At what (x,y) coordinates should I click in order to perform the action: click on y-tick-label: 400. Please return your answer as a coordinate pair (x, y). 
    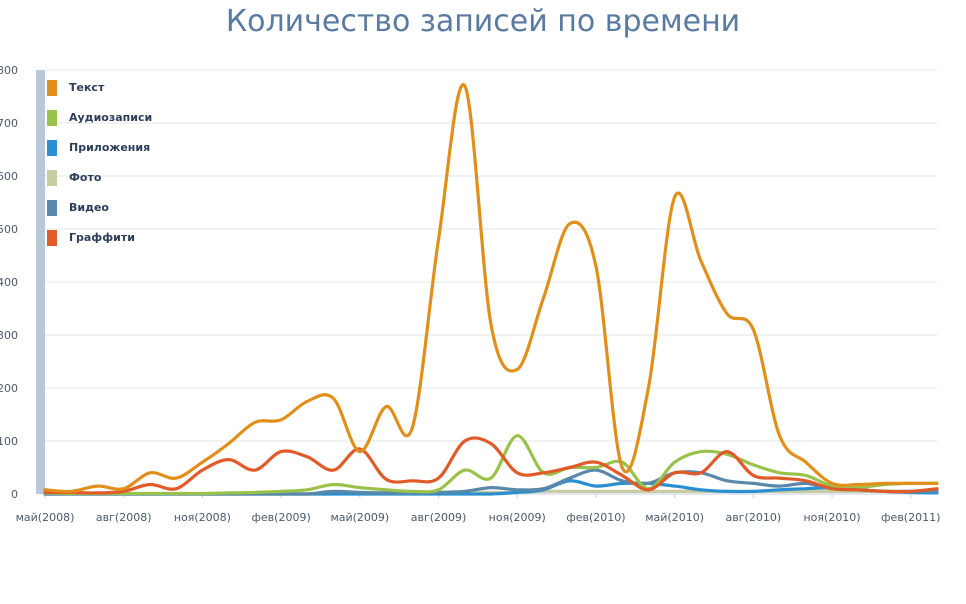
    Looking at the image, I should click on (9, 282).